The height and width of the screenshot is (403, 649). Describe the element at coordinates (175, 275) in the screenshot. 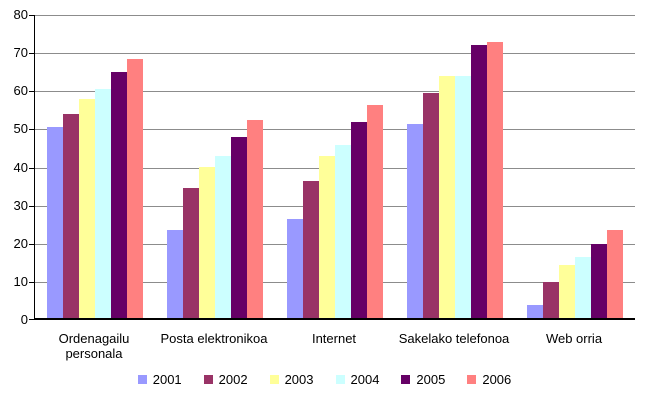

I see `bar-2001-posta-elektronikoa` at that location.